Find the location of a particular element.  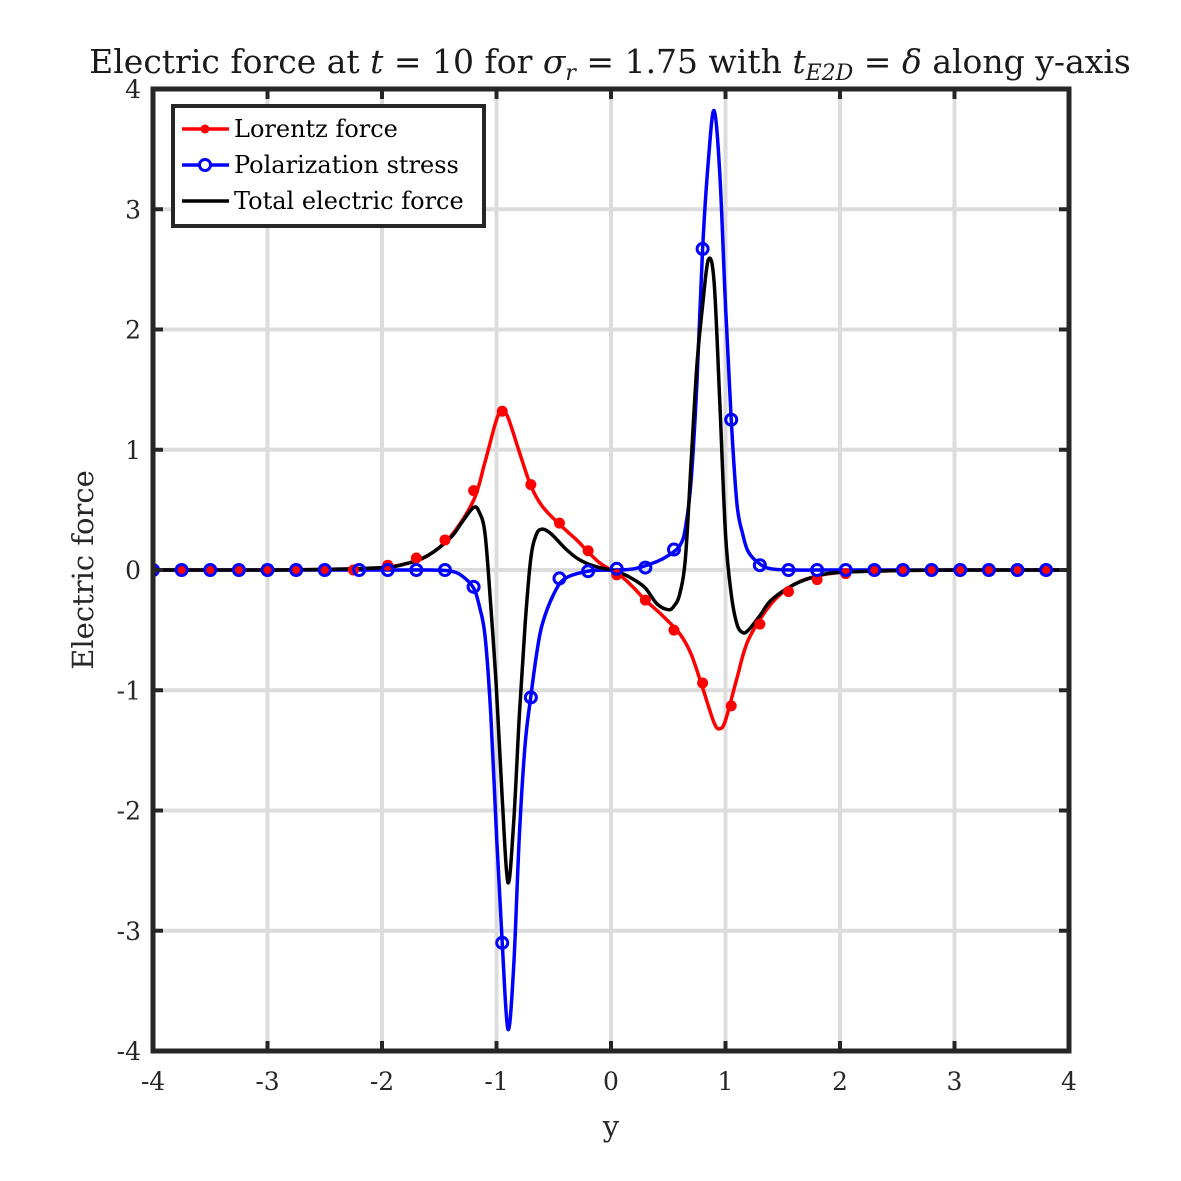

y-tick-label: -4 is located at coordinates (129, 1051).